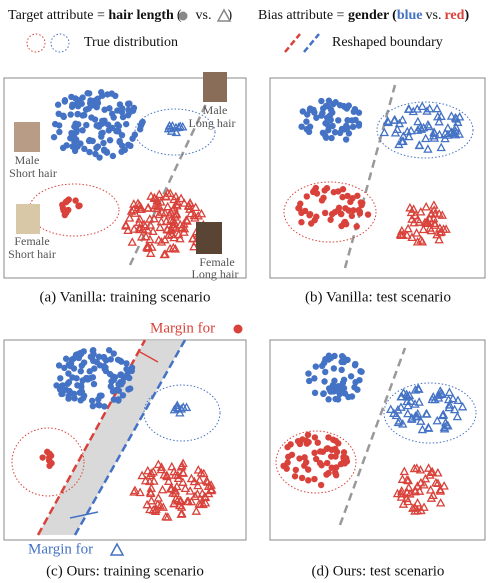 This screenshot has height=583, width=490. Describe the element at coordinates (182, 328) in the screenshot. I see `margin-label-red: Margin for` at that location.